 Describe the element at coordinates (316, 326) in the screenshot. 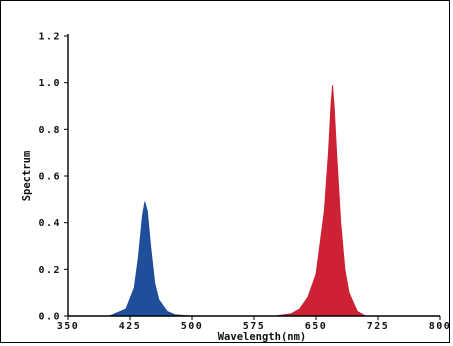

I see `x-tick-label: 650` at that location.